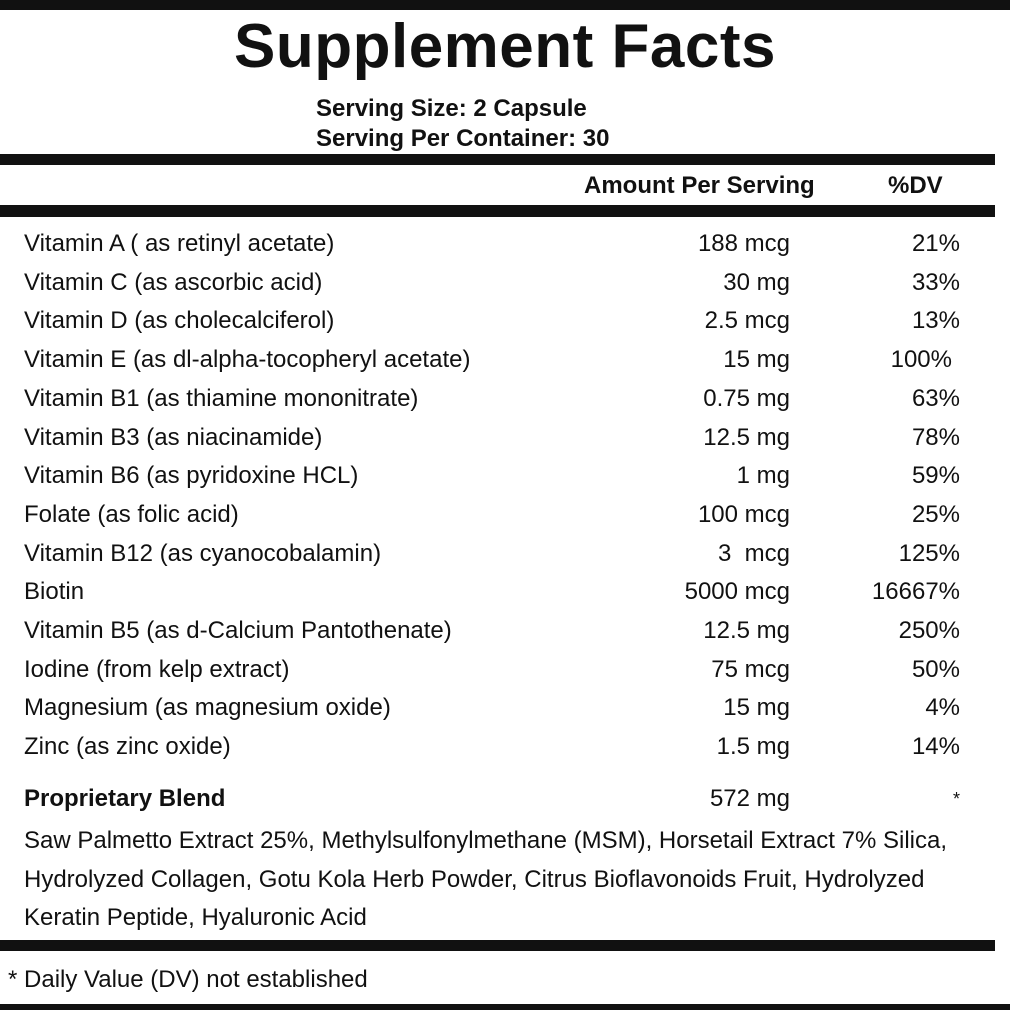 This screenshot has height=1010, width=1010. I want to click on nutrient-name: Folate (as folic acid), so click(131, 514).